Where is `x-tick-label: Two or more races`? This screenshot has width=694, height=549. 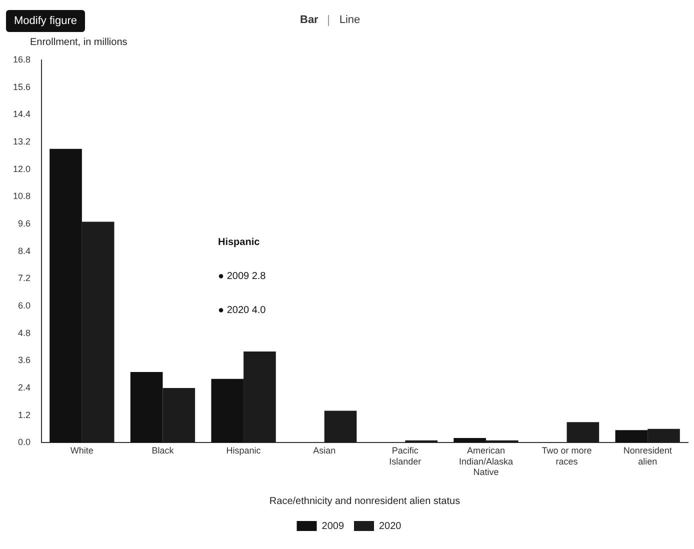 x-tick-label: Two or more races is located at coordinates (567, 455).